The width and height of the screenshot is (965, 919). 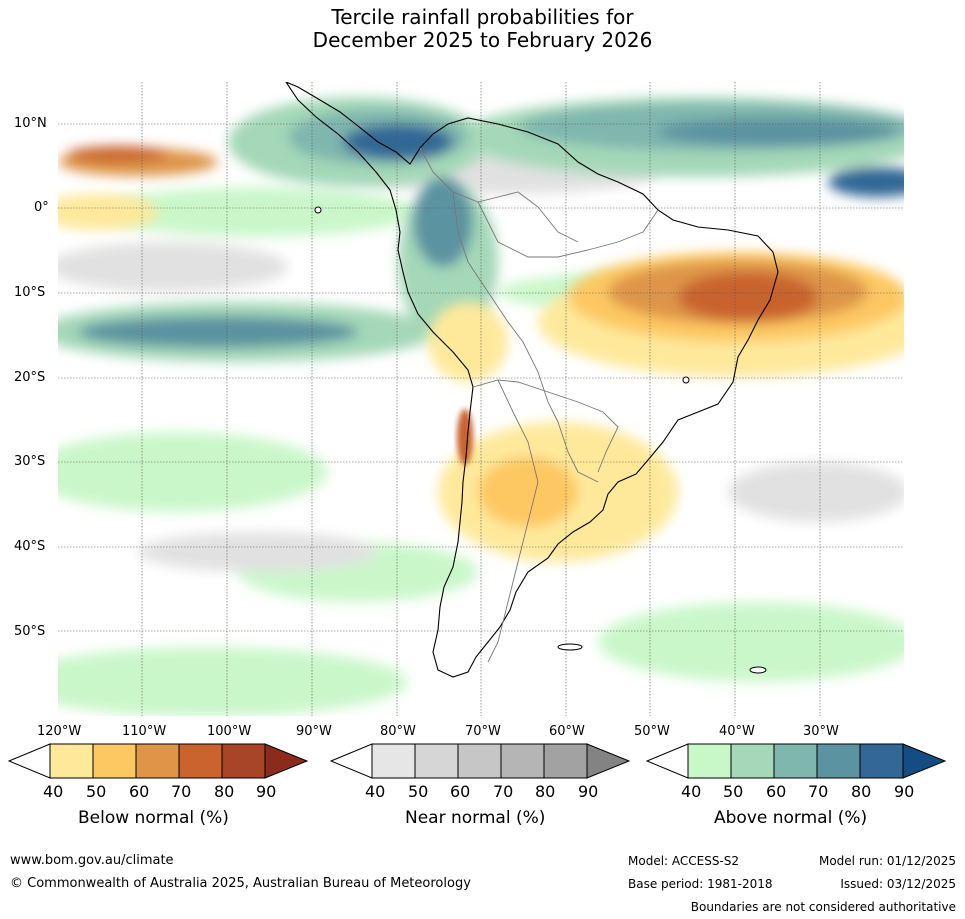 What do you see at coordinates (30, 461) in the screenshot?
I see `lat-label-30s: 30°S` at bounding box center [30, 461].